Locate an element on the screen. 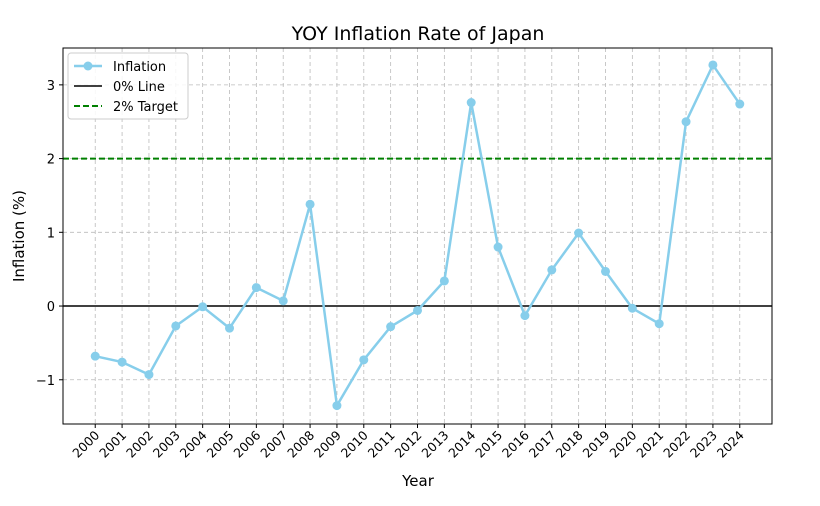 The width and height of the screenshot is (820, 506). x-tick-label: 2024 is located at coordinates (730, 443).